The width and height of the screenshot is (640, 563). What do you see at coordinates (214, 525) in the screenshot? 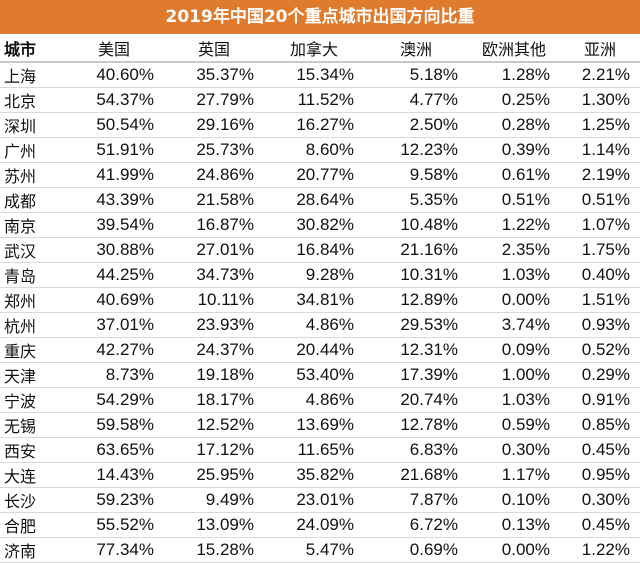
I see `percent-cell: 13.09%` at bounding box center [214, 525].